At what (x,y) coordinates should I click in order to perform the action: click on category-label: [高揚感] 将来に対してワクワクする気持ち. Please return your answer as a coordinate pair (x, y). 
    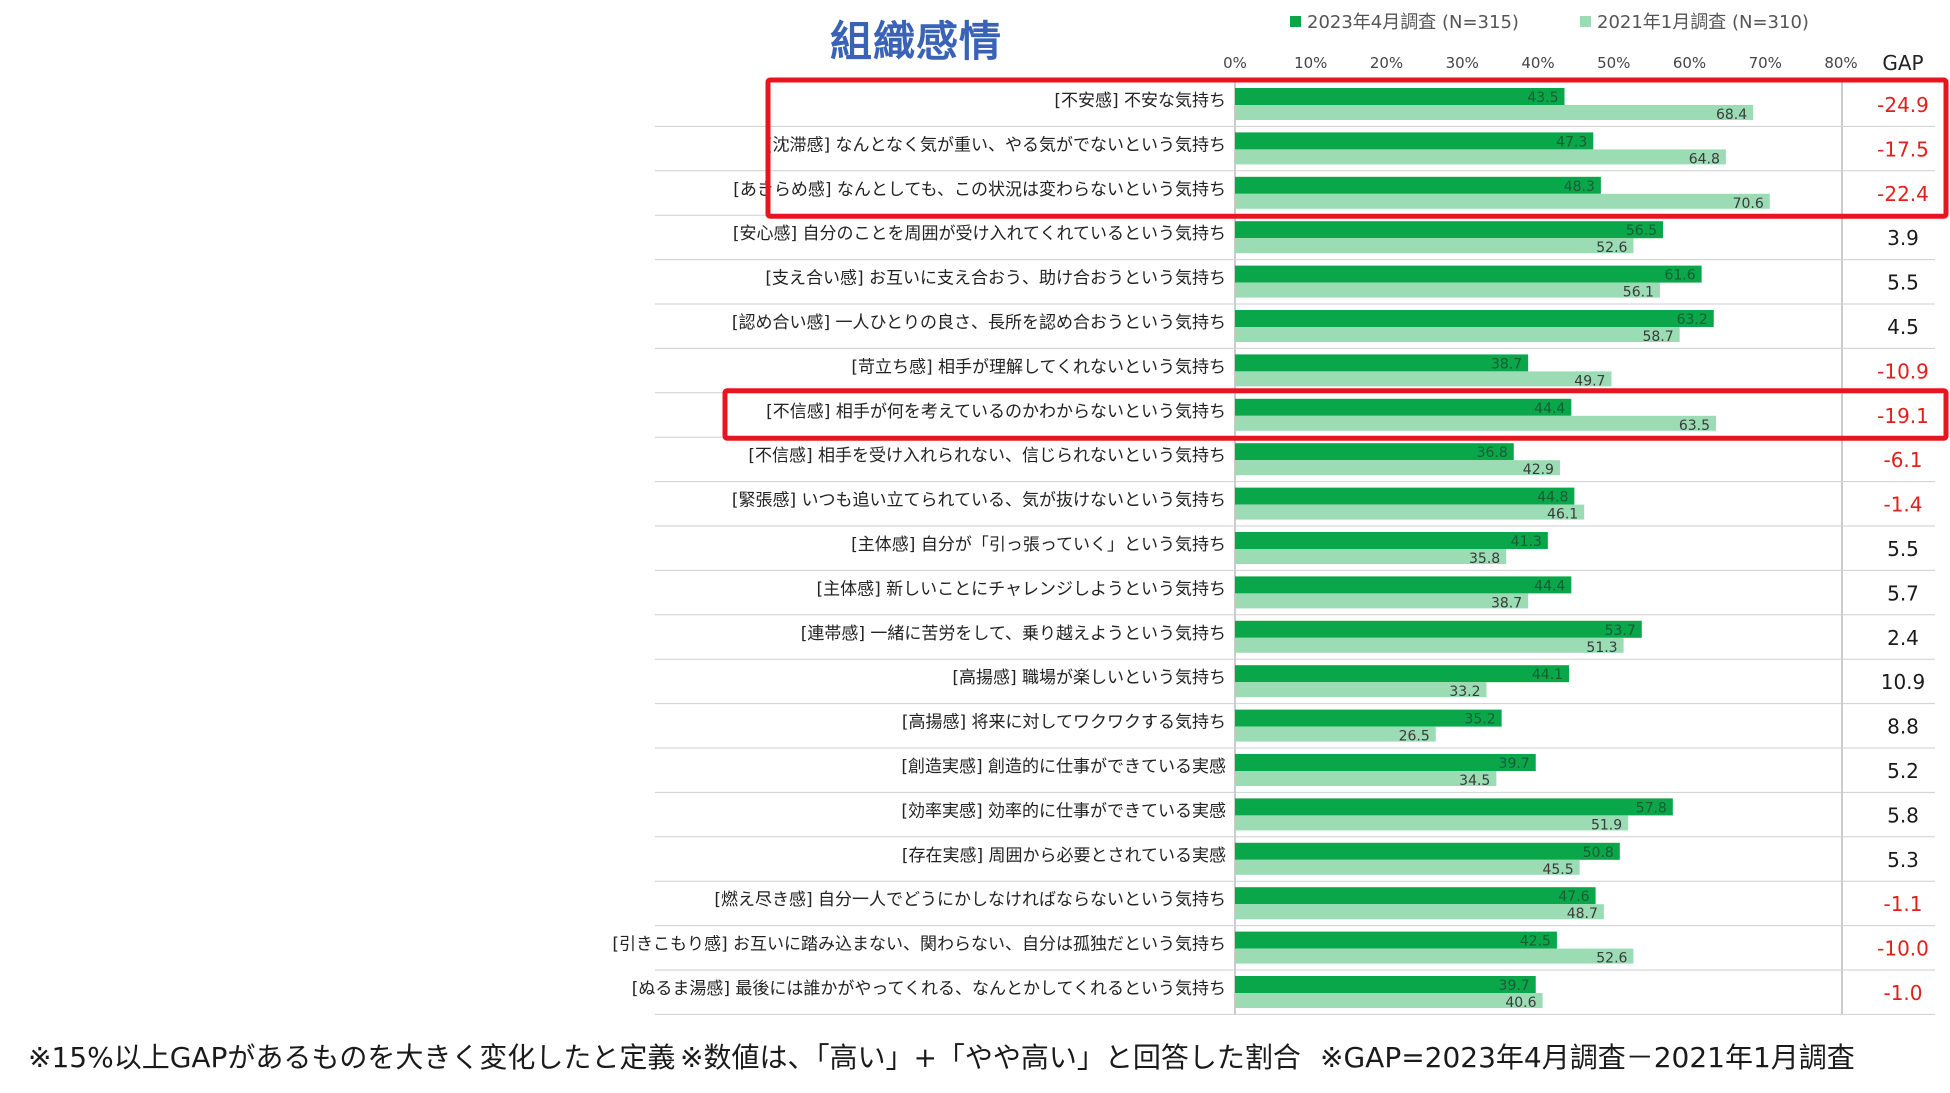
    Looking at the image, I should click on (1064, 723).